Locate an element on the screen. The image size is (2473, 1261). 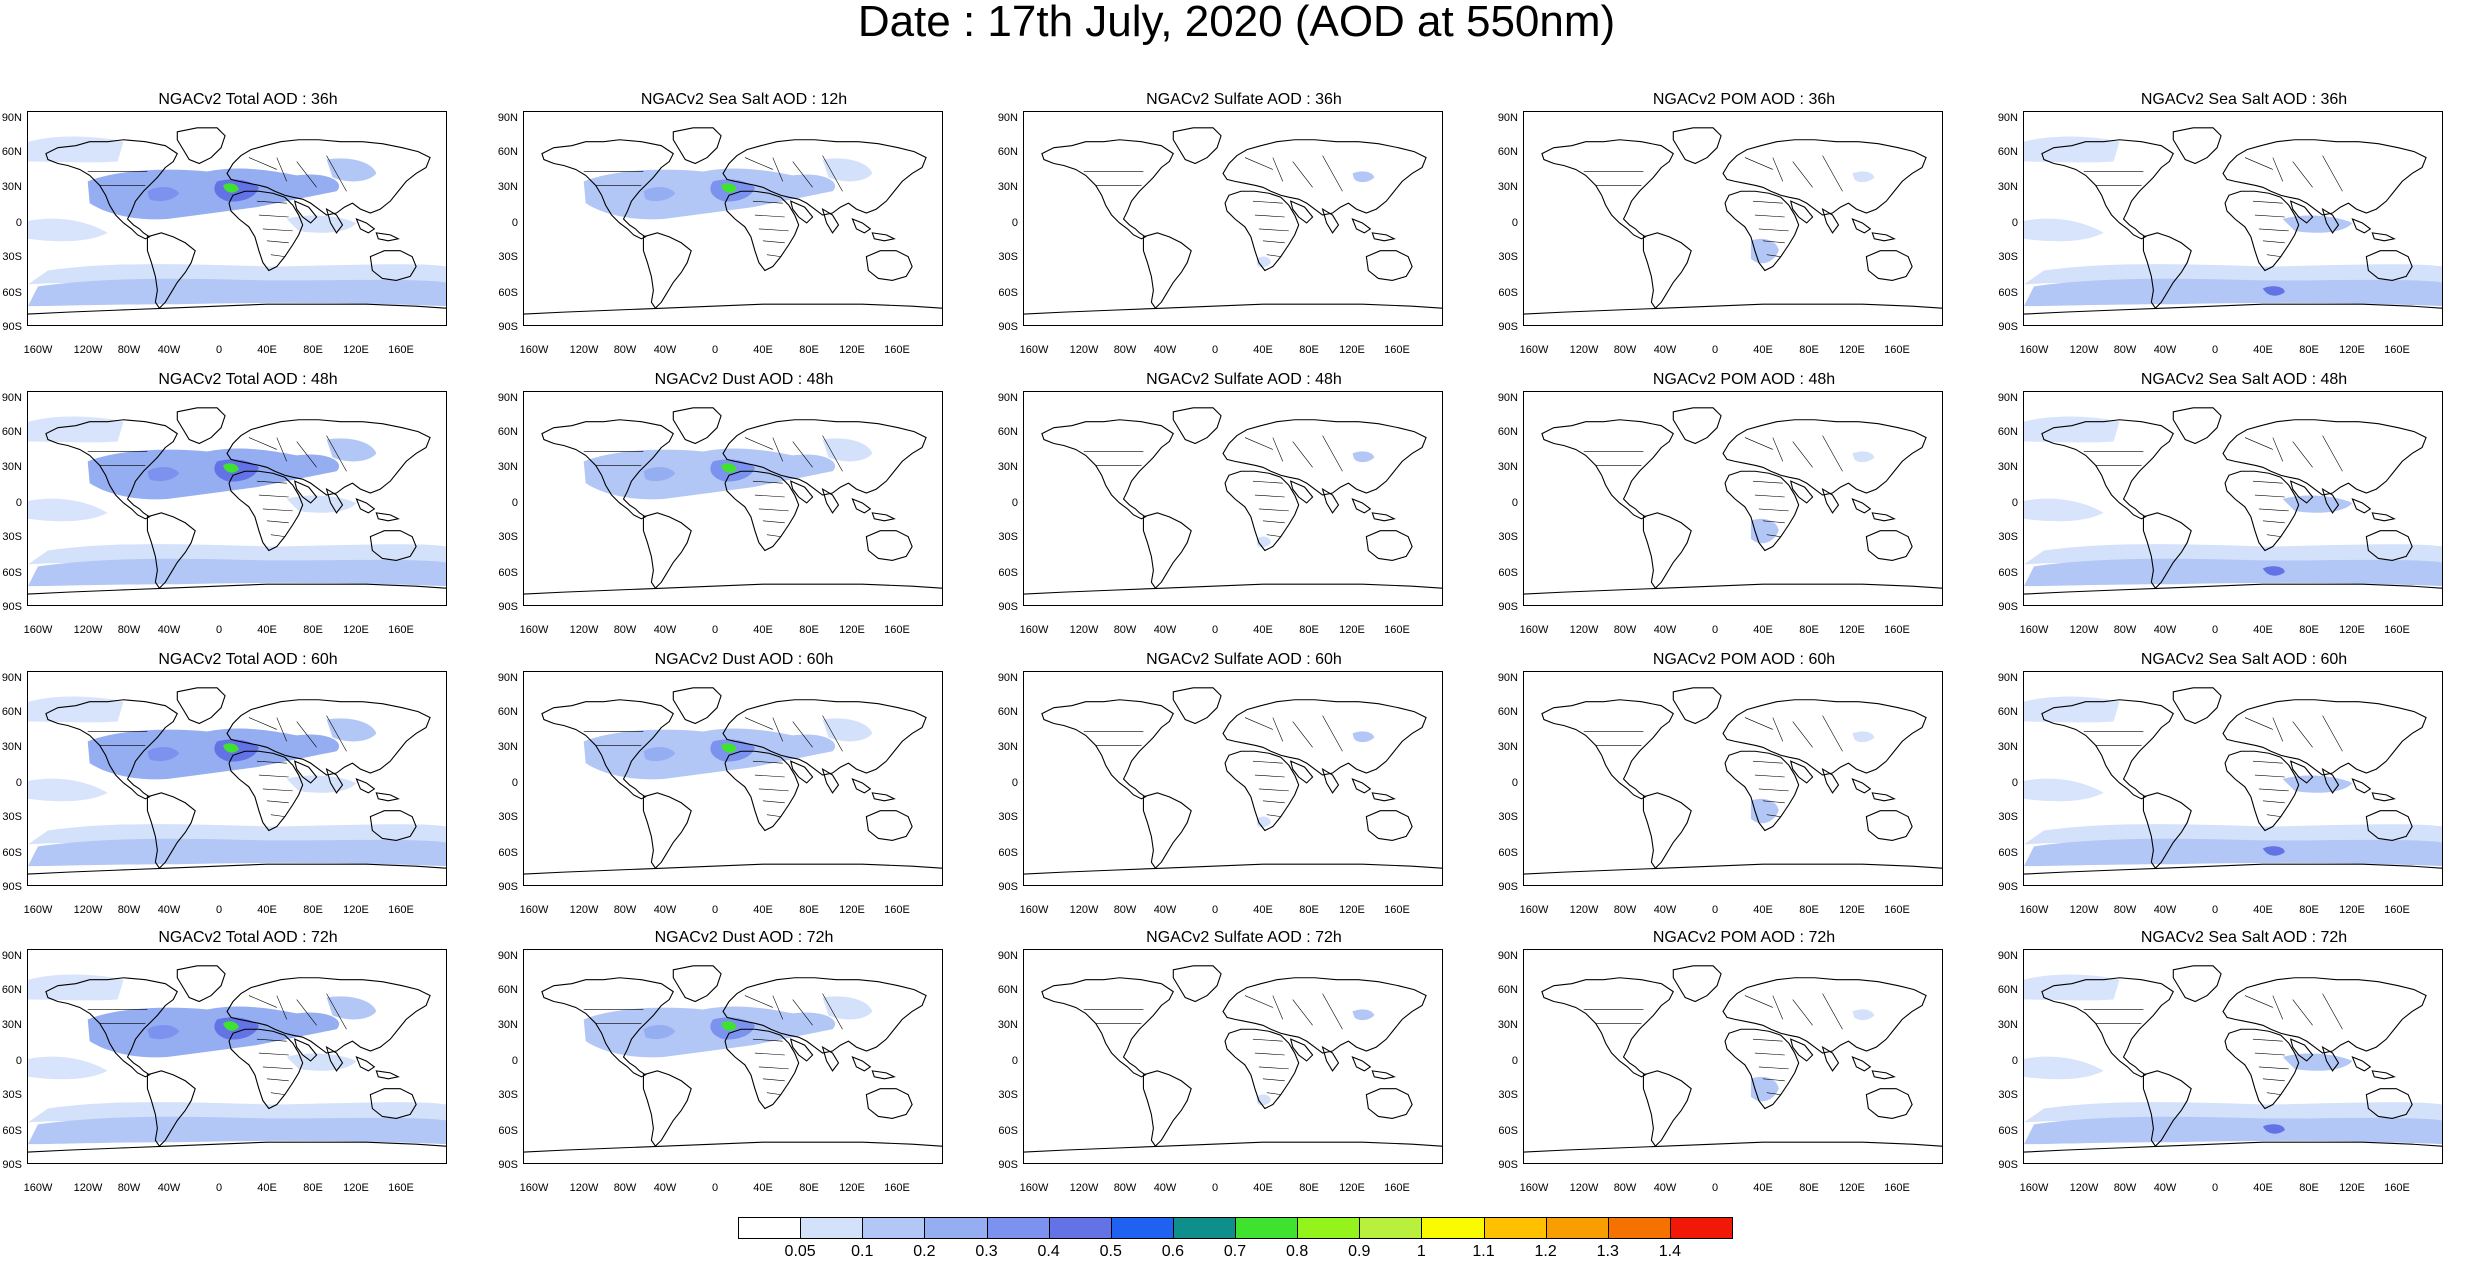
panel-title: NGACv2 Total AOD : 36h is located at coordinates (248, 99).